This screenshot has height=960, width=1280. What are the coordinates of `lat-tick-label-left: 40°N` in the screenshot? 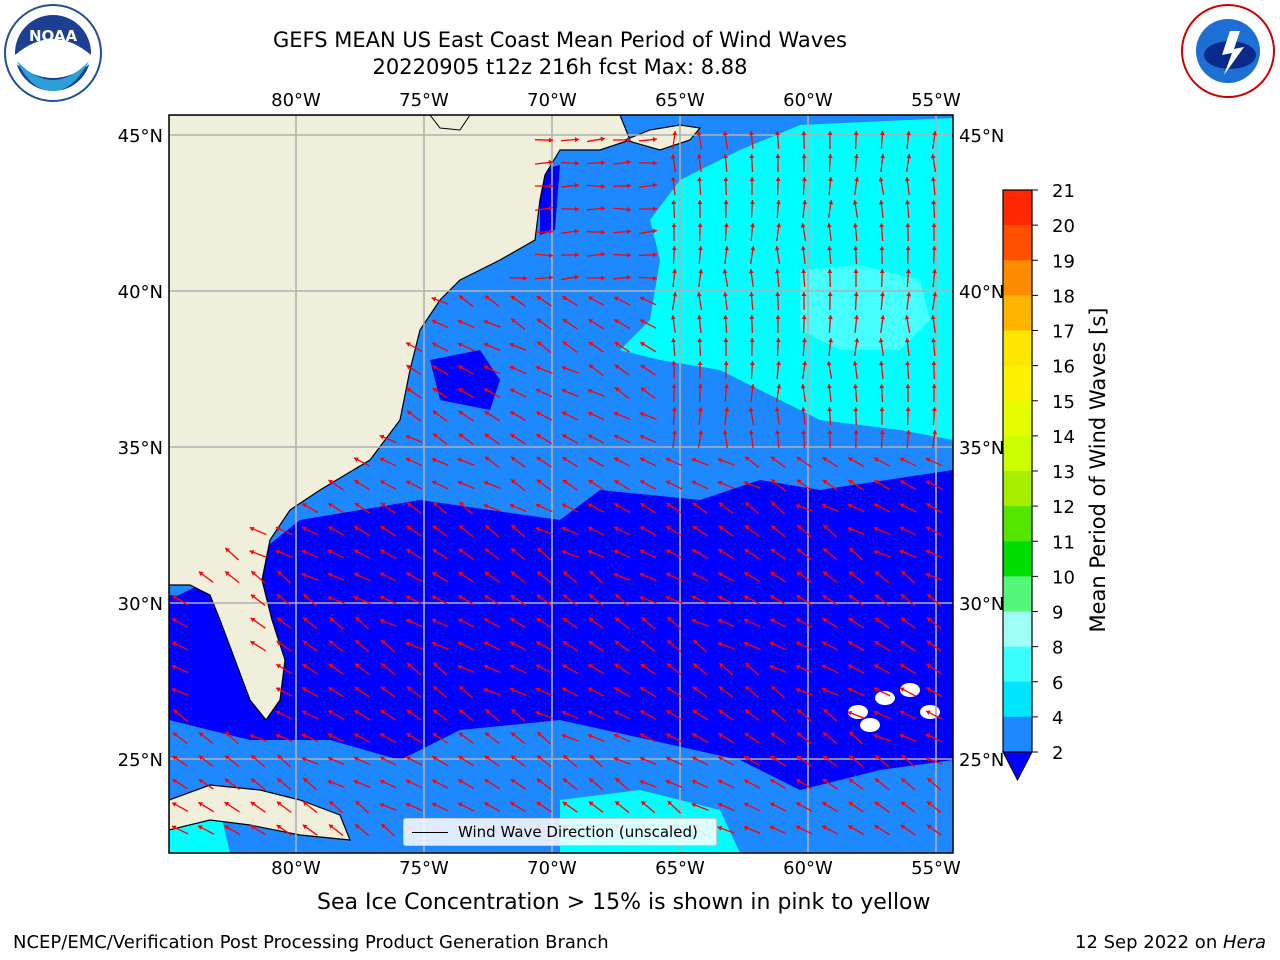 It's located at (140, 292).